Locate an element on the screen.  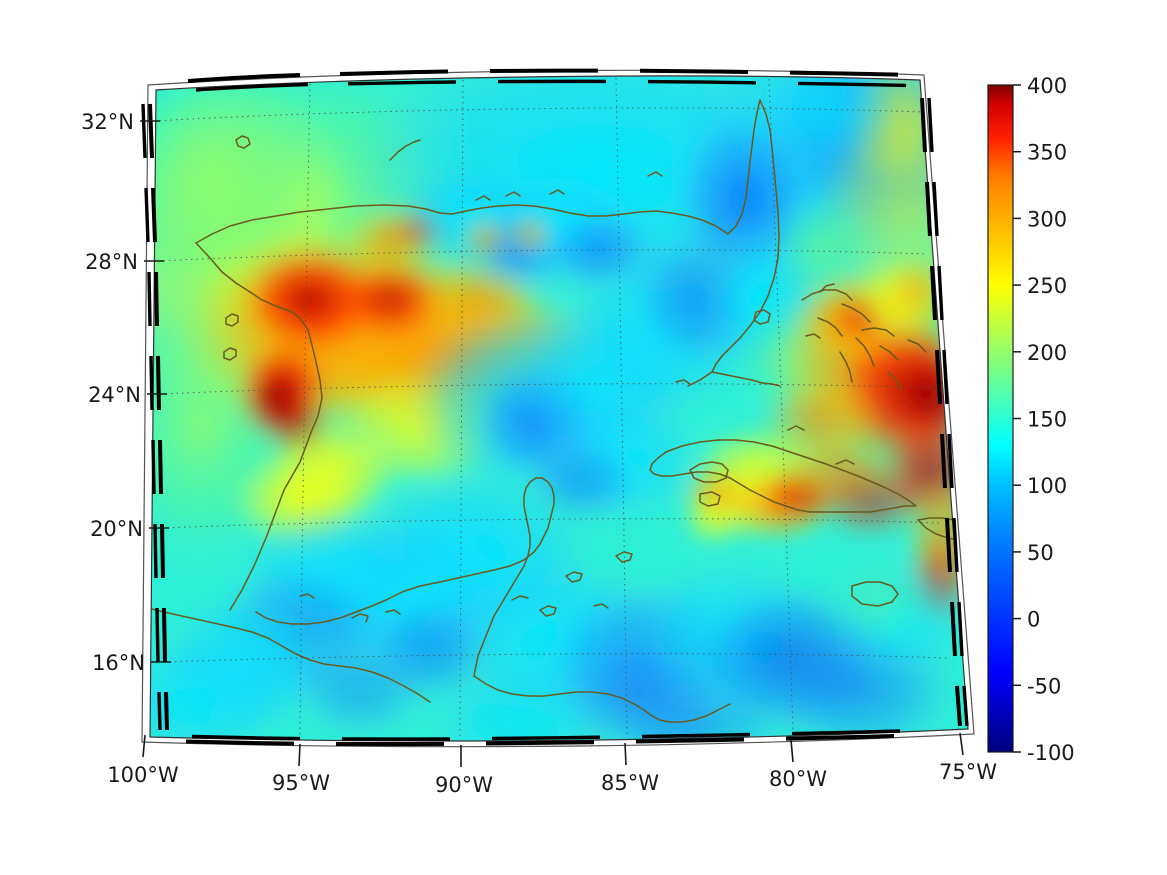
lon-tick-label-90w: 90°W is located at coordinates (464, 785).